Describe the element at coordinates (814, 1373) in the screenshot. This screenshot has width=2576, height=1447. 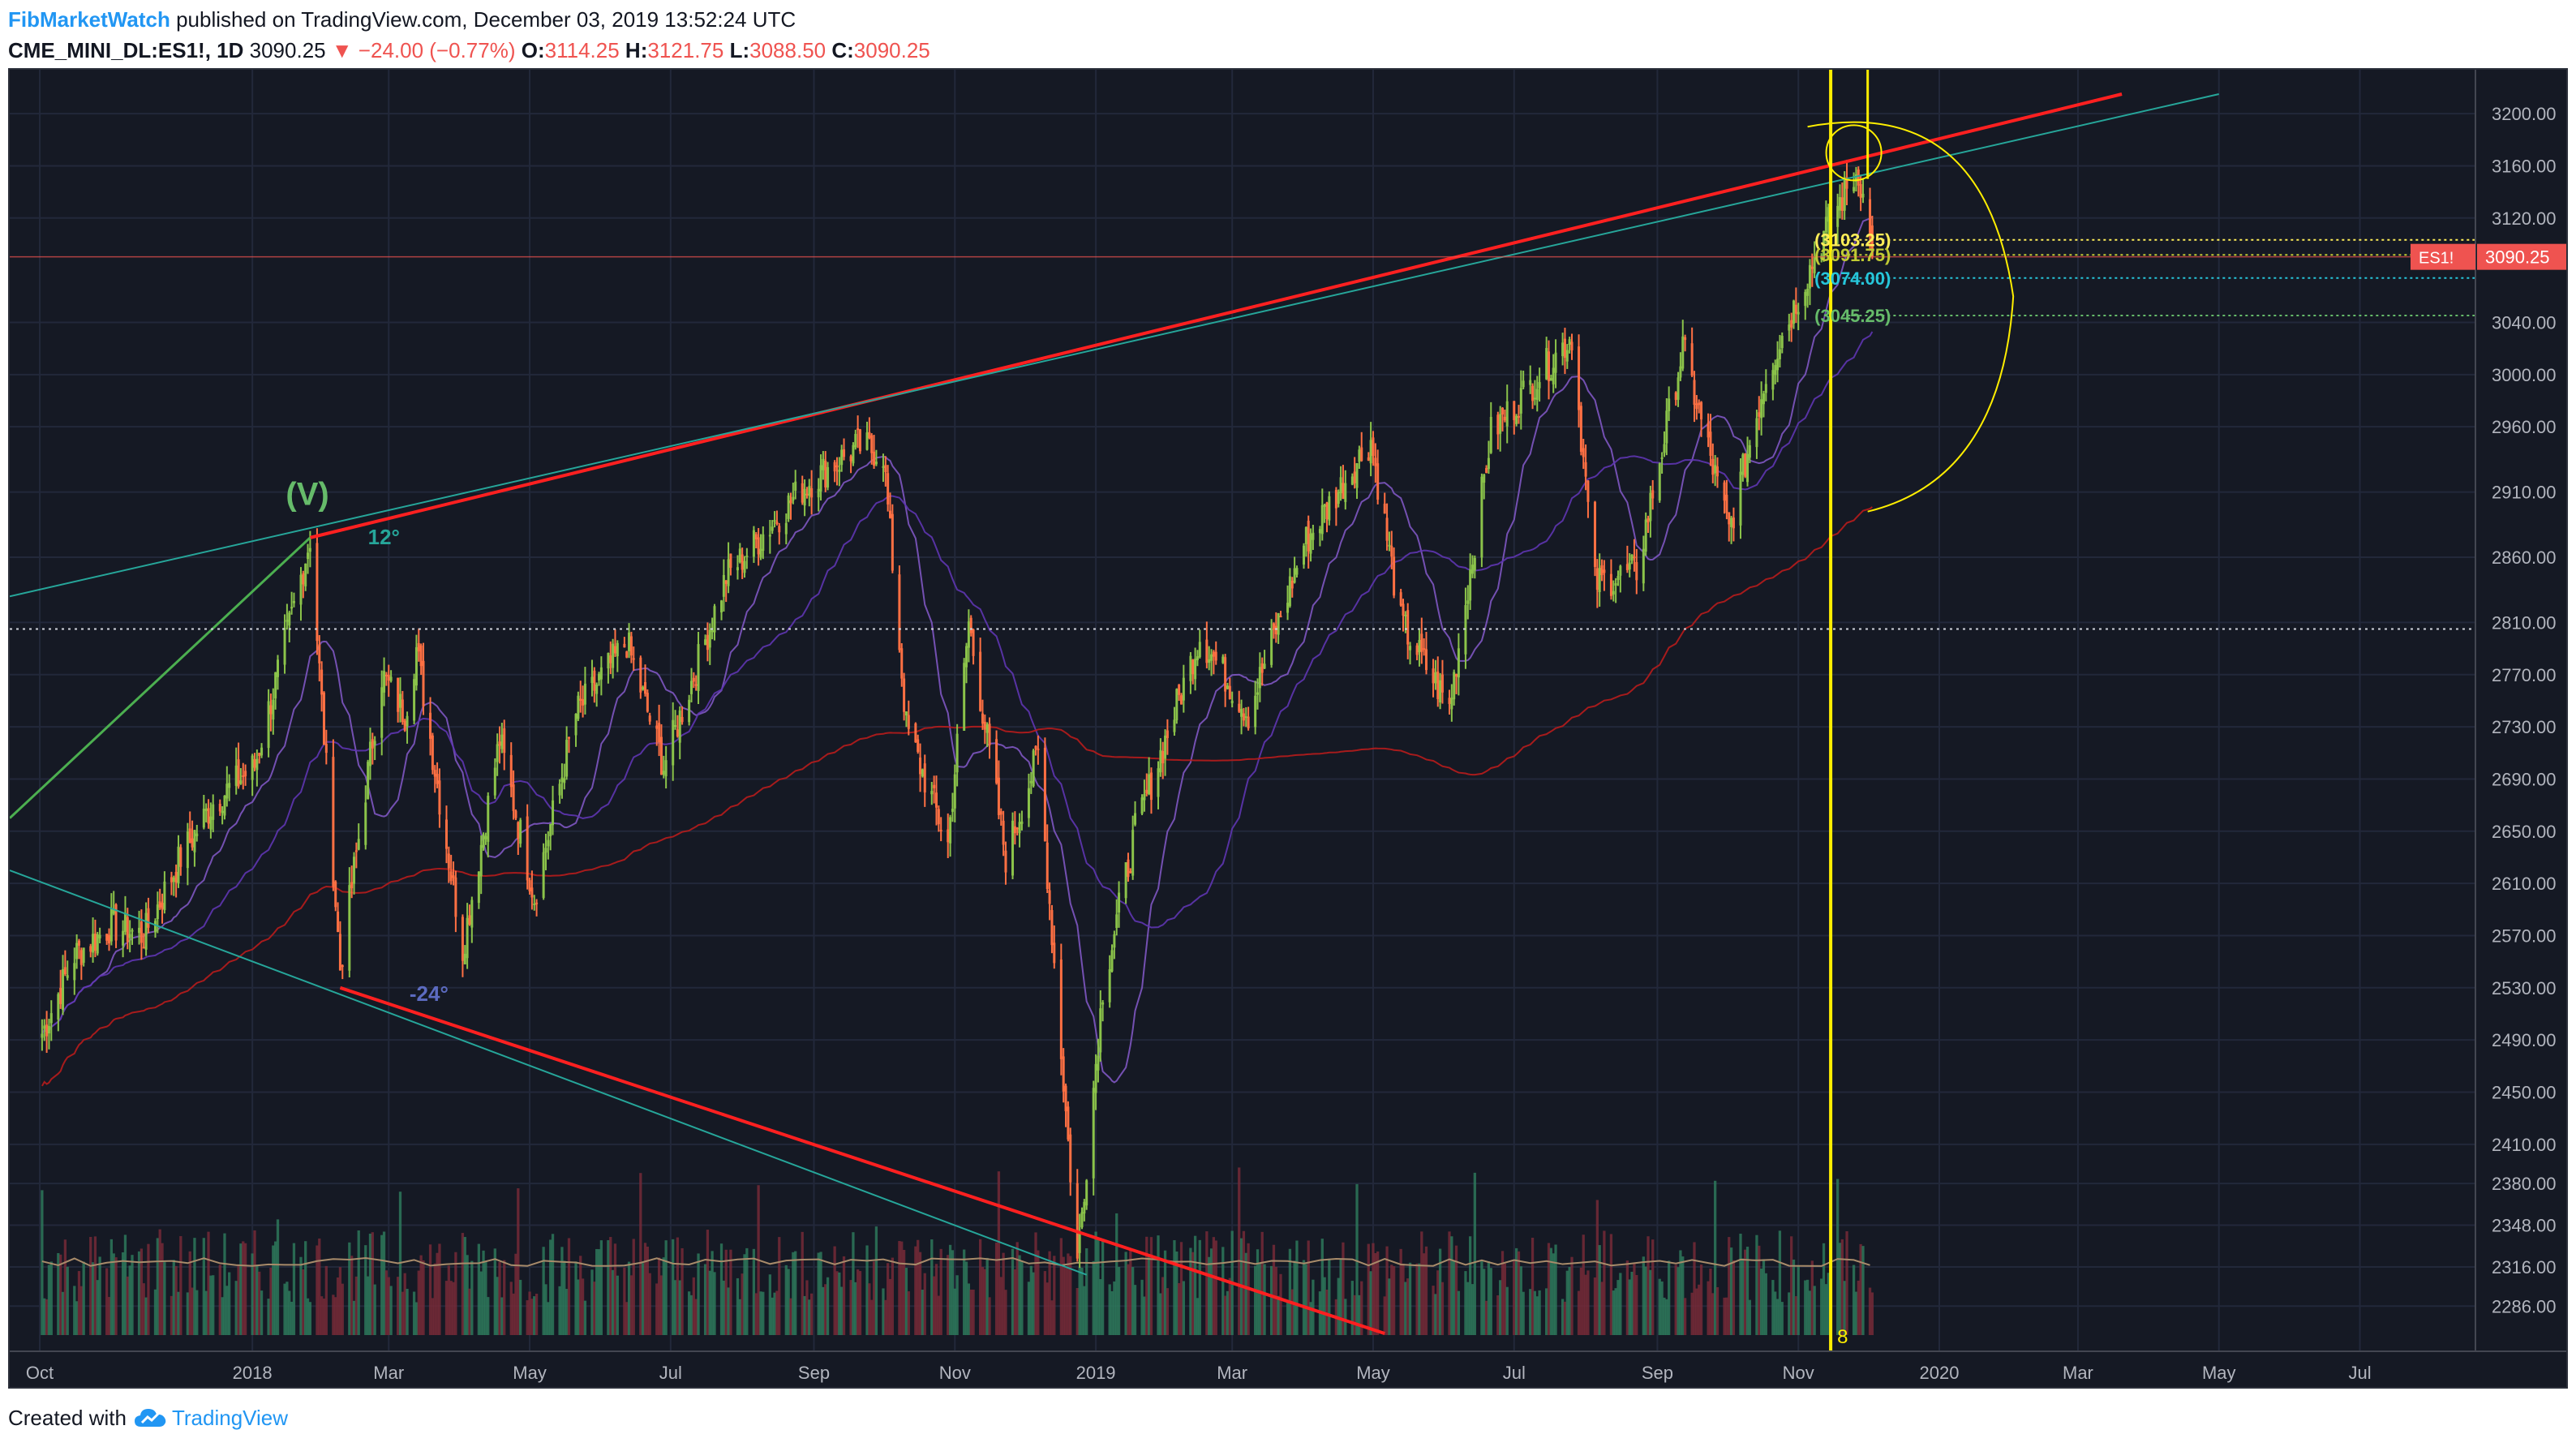
I see `time-tick-label: Sep` at that location.